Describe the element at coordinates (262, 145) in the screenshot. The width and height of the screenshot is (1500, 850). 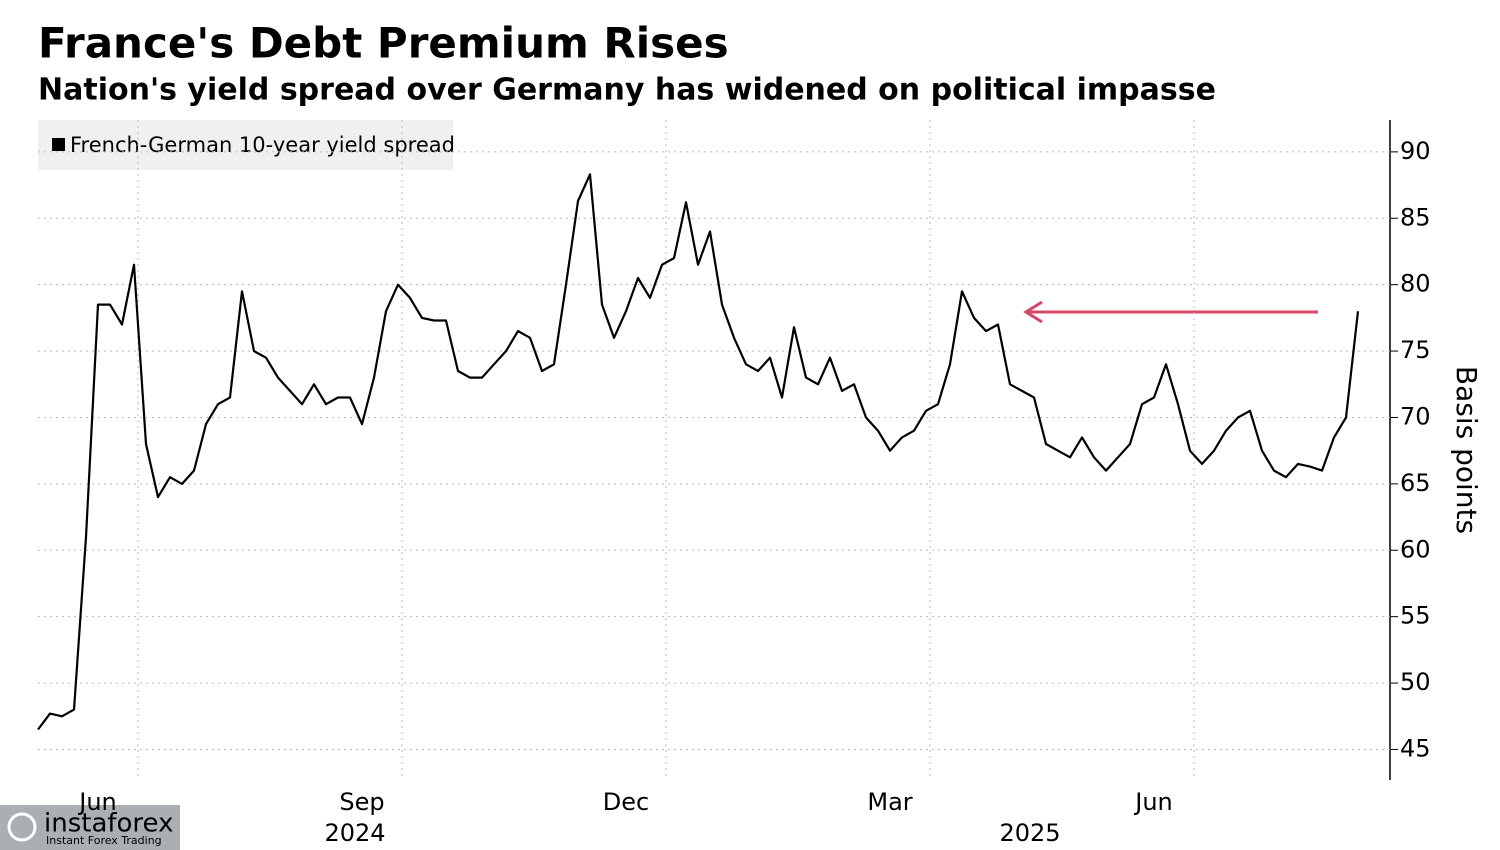
I see `legend-label: French-German 10-year yield spread` at that location.